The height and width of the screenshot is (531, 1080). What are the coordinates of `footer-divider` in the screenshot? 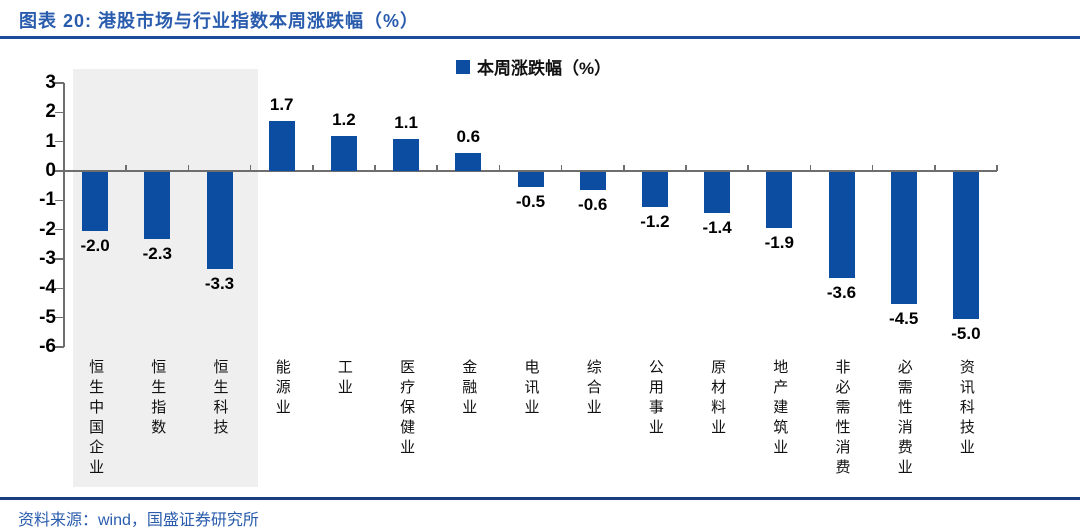 It's located at (540, 498).